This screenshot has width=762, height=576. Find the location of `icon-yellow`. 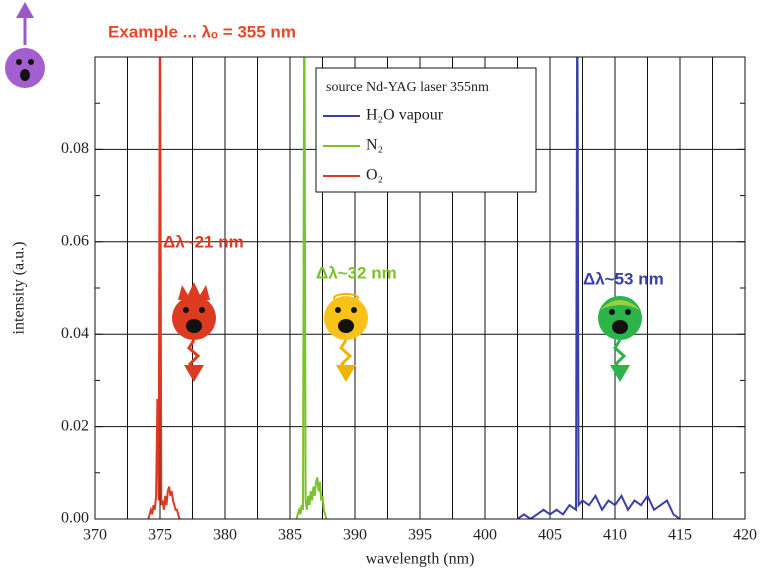

icon-yellow is located at coordinates (346, 337).